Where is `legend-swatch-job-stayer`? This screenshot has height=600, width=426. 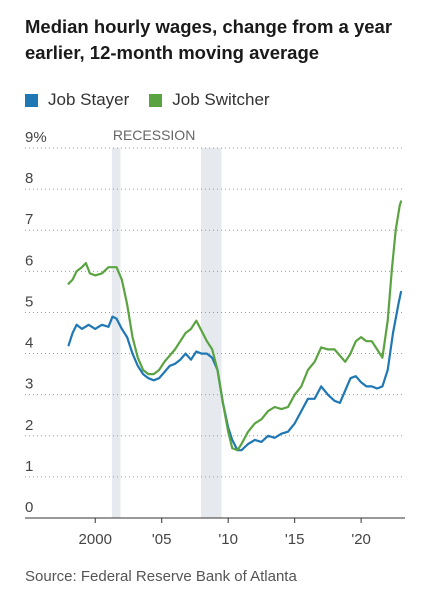
legend-swatch-job-stayer is located at coordinates (31, 100).